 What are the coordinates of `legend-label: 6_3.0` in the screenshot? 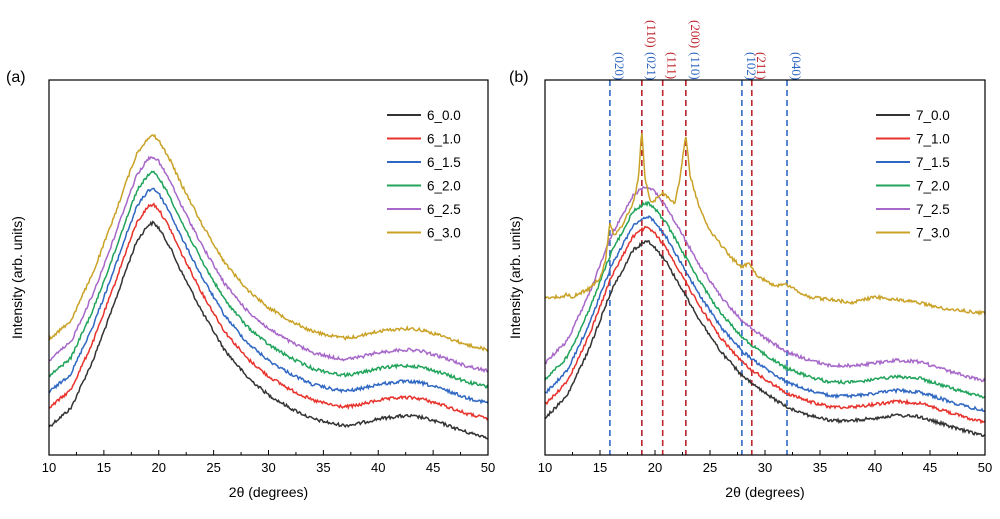 It's located at (444, 233).